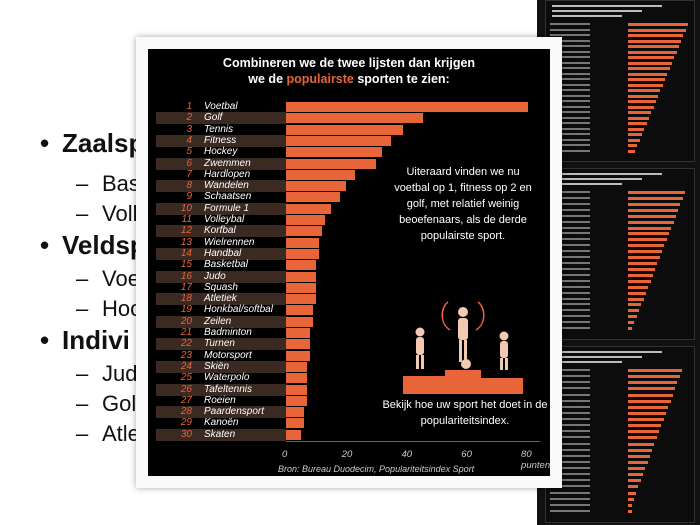  What do you see at coordinates (226, 265) in the screenshot?
I see `category-label: Basketbal` at bounding box center [226, 265].